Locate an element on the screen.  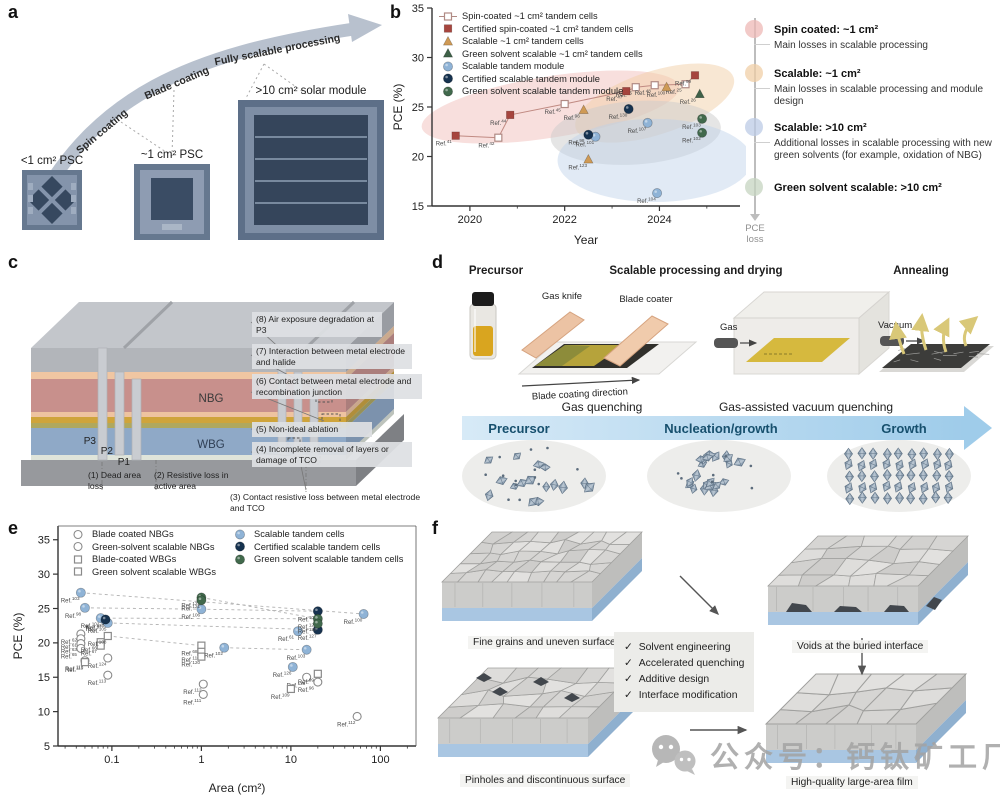
film-block-label: Voids at the buried interface is located at coordinates (860, 646).